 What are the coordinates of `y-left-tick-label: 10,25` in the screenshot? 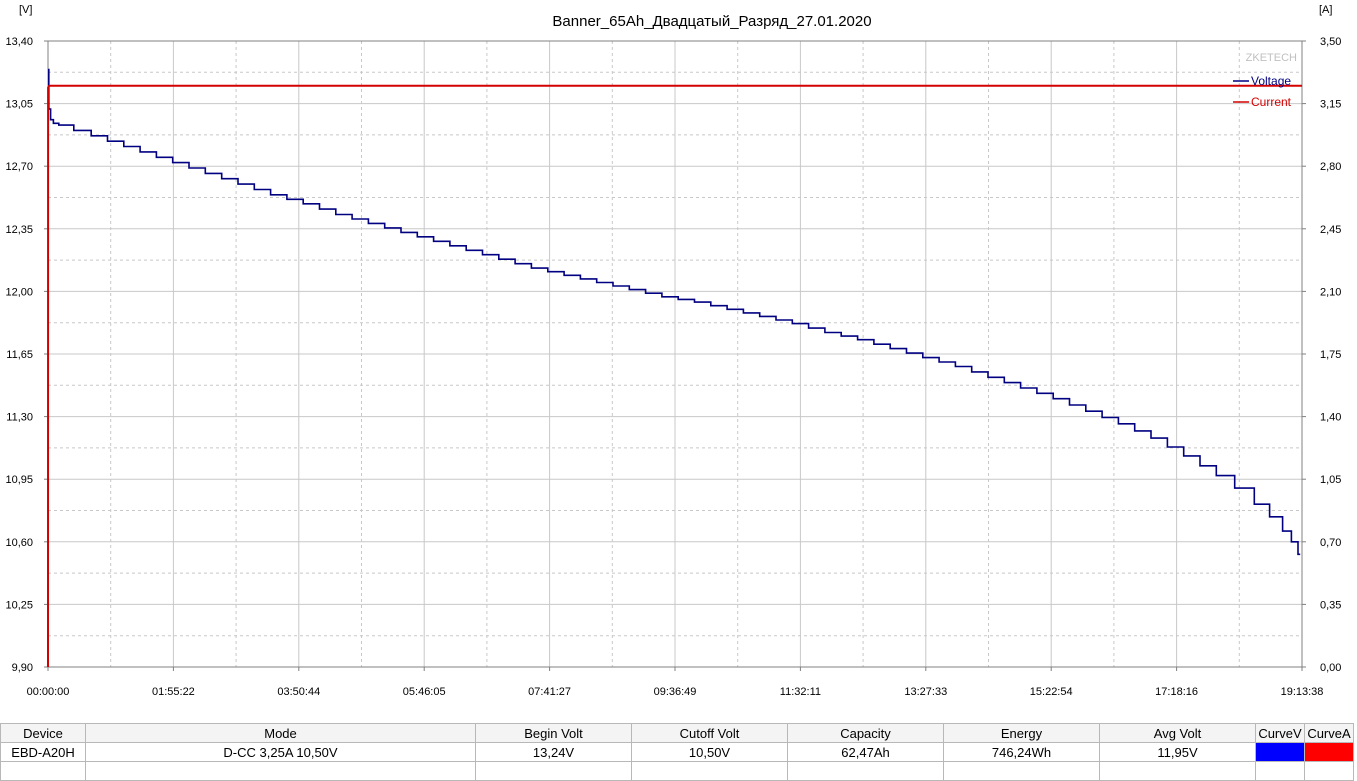 It's located at (19, 605).